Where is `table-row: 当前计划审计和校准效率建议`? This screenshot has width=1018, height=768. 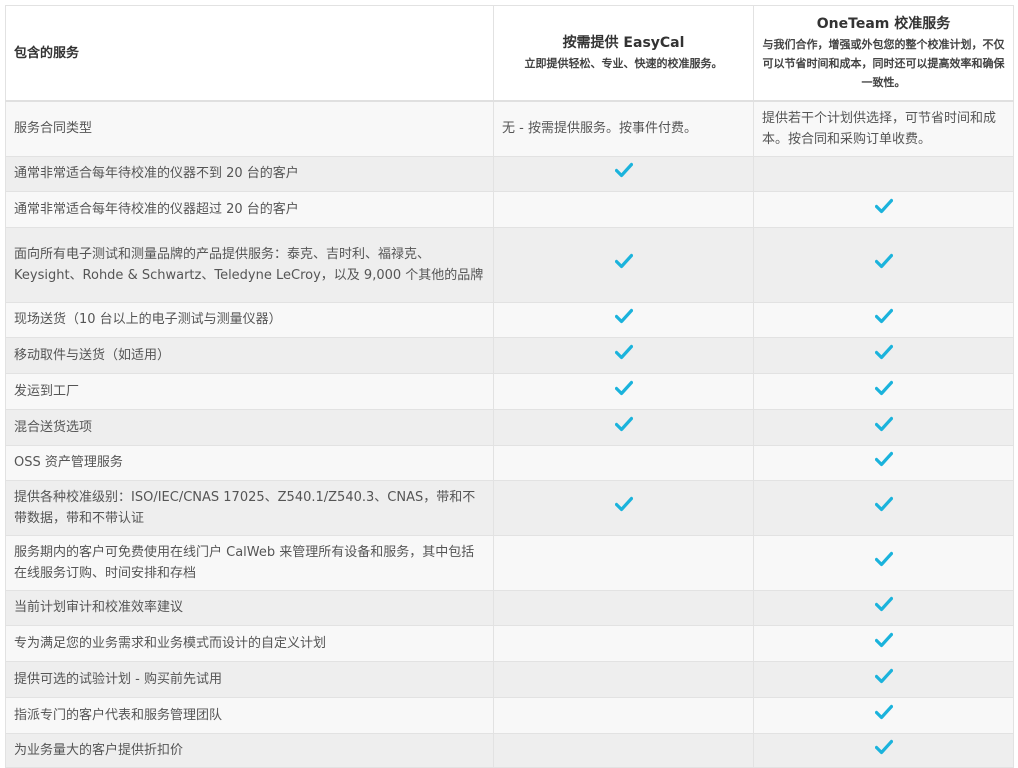
table-row: 当前计划审计和校准效率建议 is located at coordinates (509, 607).